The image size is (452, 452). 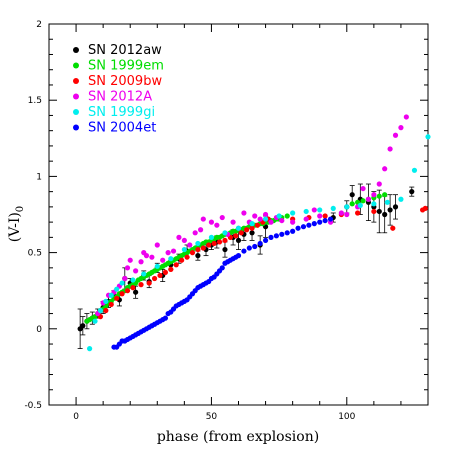 What do you see at coordinates (15, 227) in the screenshot?
I see `y-axis-title-main: (V-I)` at bounding box center [15, 227].